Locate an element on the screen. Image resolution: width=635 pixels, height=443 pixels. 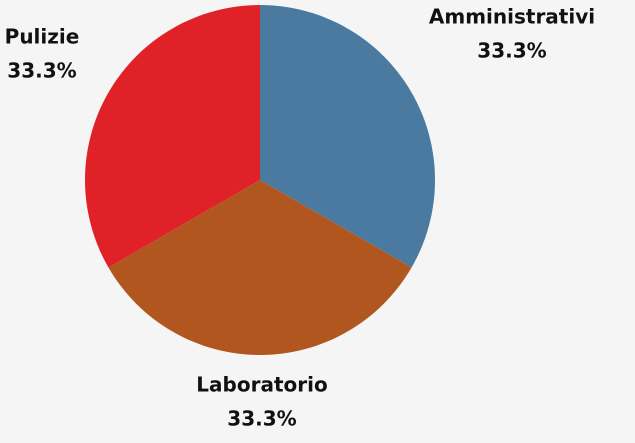
slice-label: Pulizie is located at coordinates (42, 37).